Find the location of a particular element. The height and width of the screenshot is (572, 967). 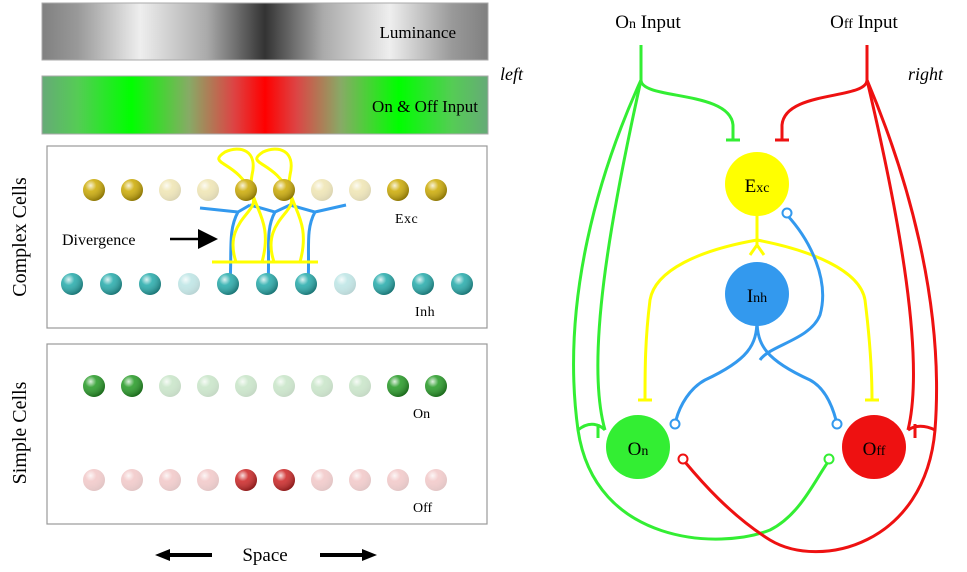

right-side-label: right is located at coordinates (926, 74).